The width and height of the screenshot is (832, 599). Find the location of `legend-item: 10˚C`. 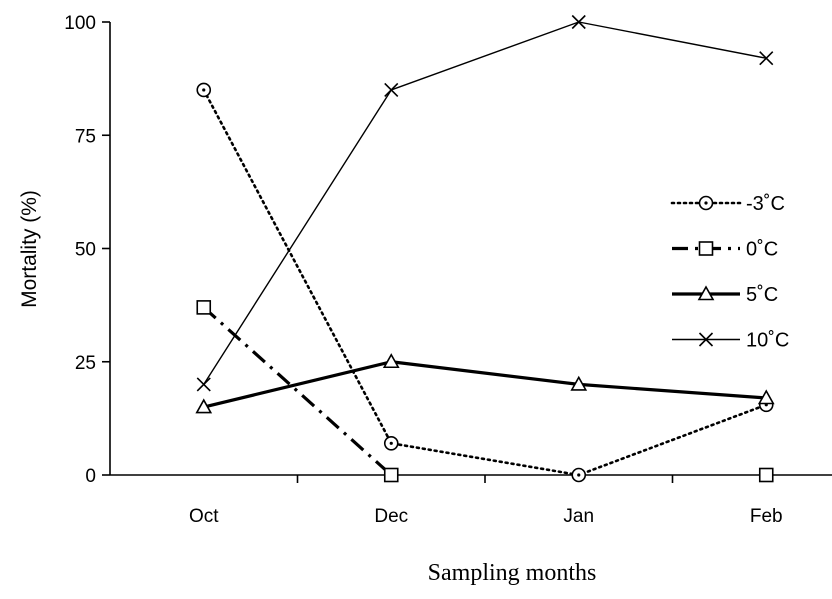

legend-item: 10˚C is located at coordinates (730, 341).